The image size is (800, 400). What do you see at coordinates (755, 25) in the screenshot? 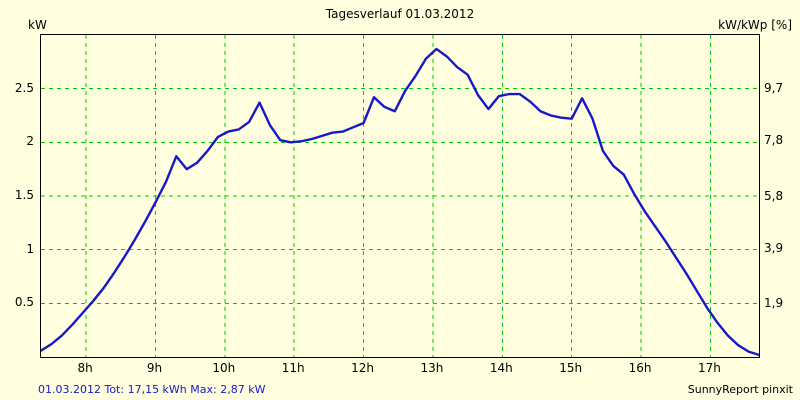
I see `right-axis-caption: kW/kWp [%]` at bounding box center [755, 25].